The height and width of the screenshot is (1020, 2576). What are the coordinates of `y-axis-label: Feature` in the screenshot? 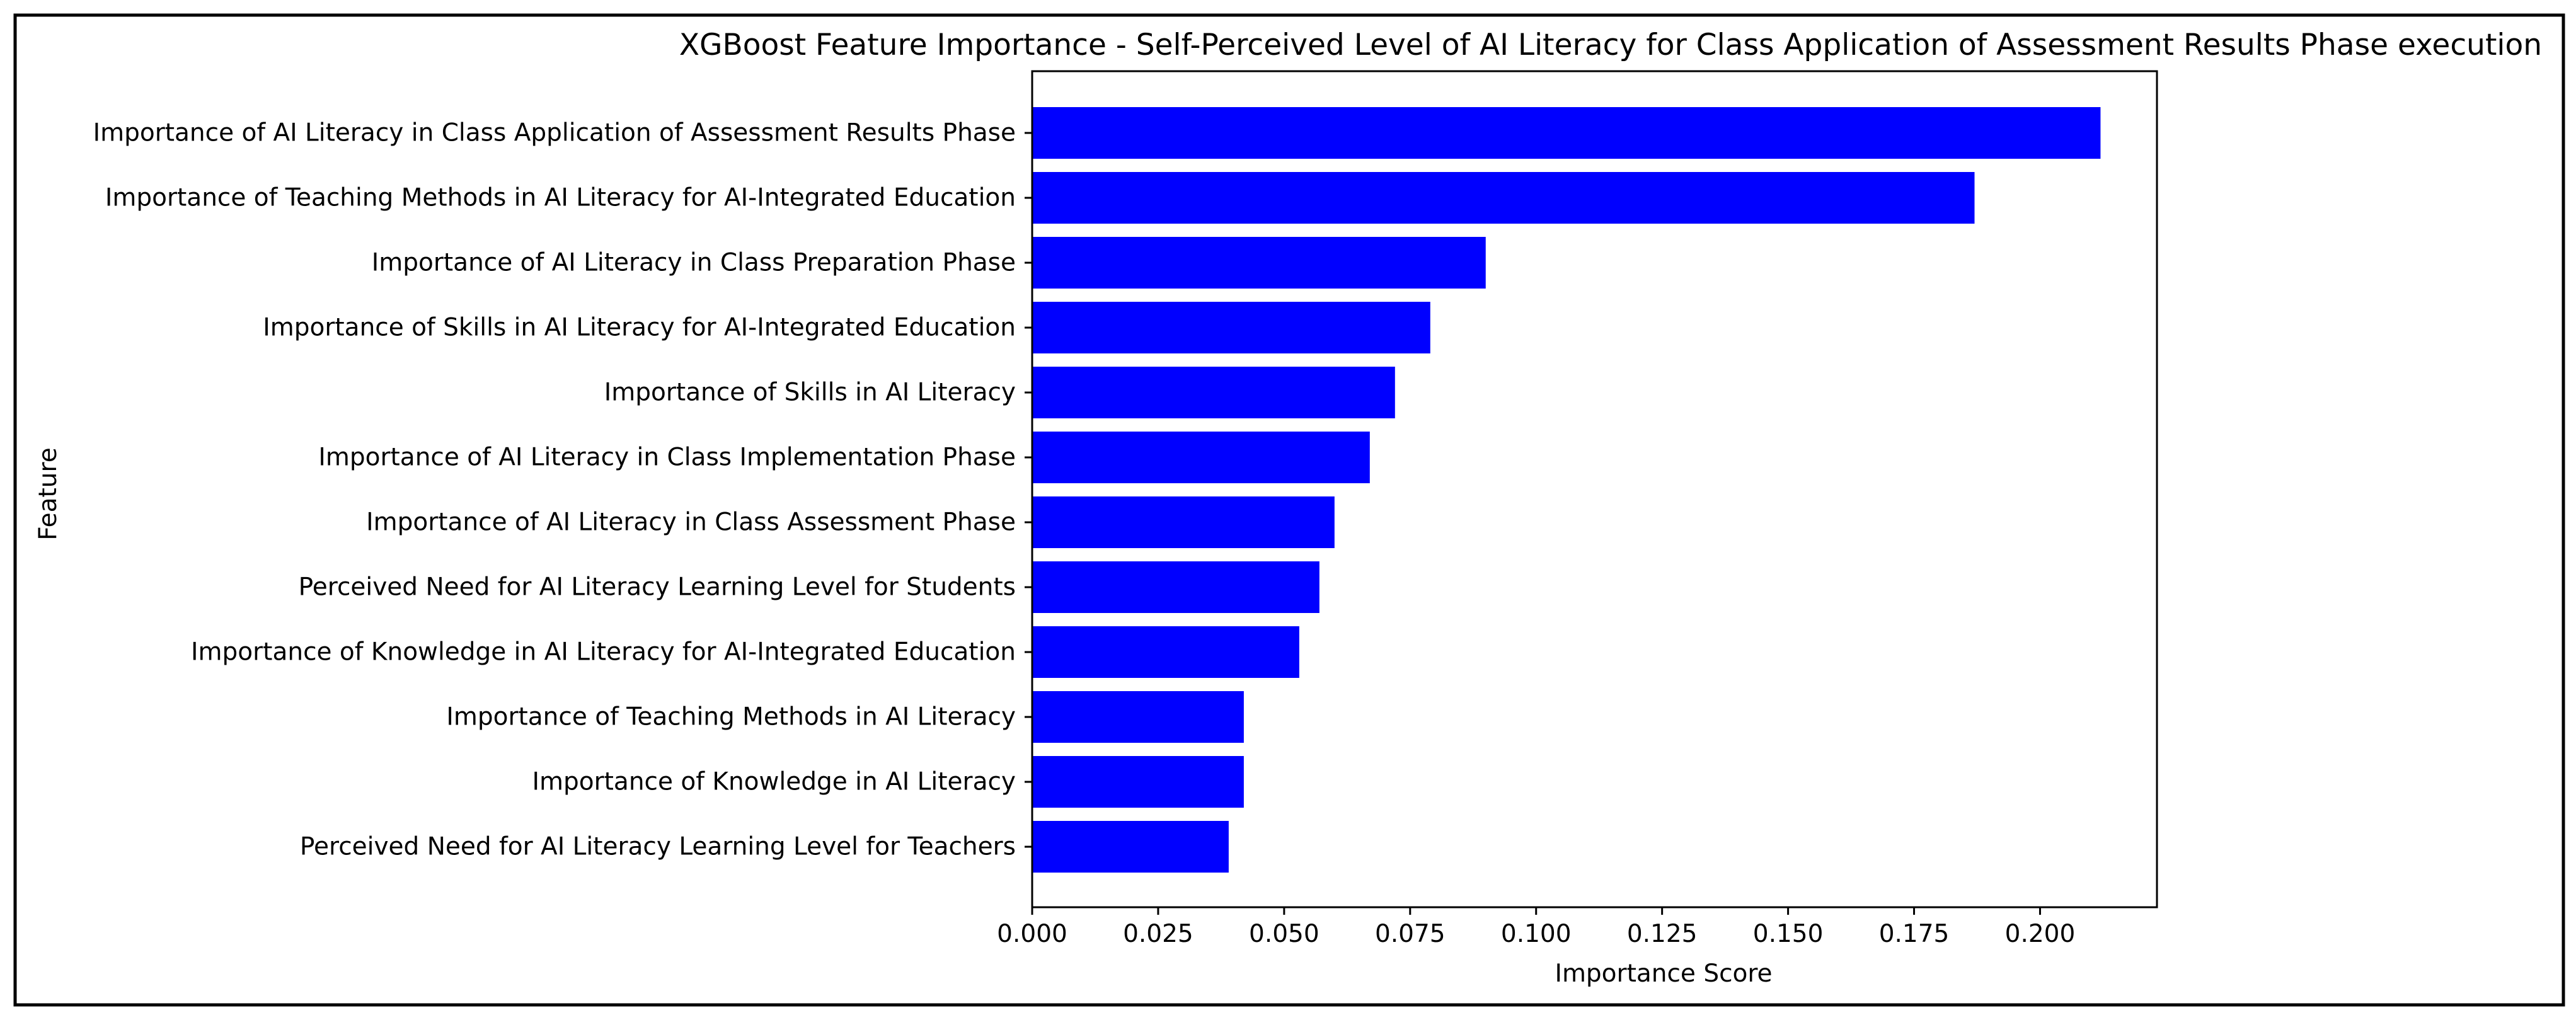 It's located at (48, 493).